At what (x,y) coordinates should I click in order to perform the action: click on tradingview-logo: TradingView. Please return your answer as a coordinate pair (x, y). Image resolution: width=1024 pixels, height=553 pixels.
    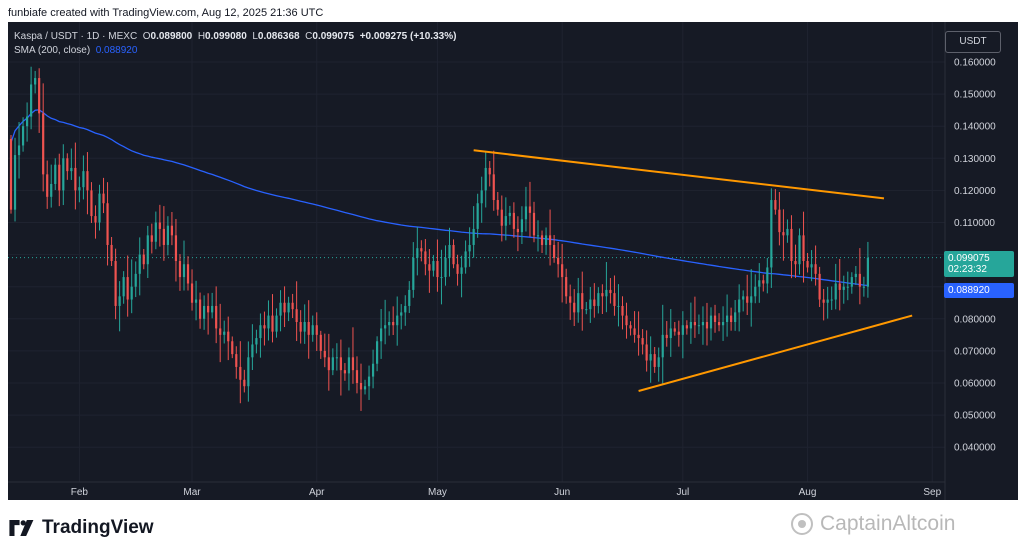
    Looking at the image, I should click on (81, 528).